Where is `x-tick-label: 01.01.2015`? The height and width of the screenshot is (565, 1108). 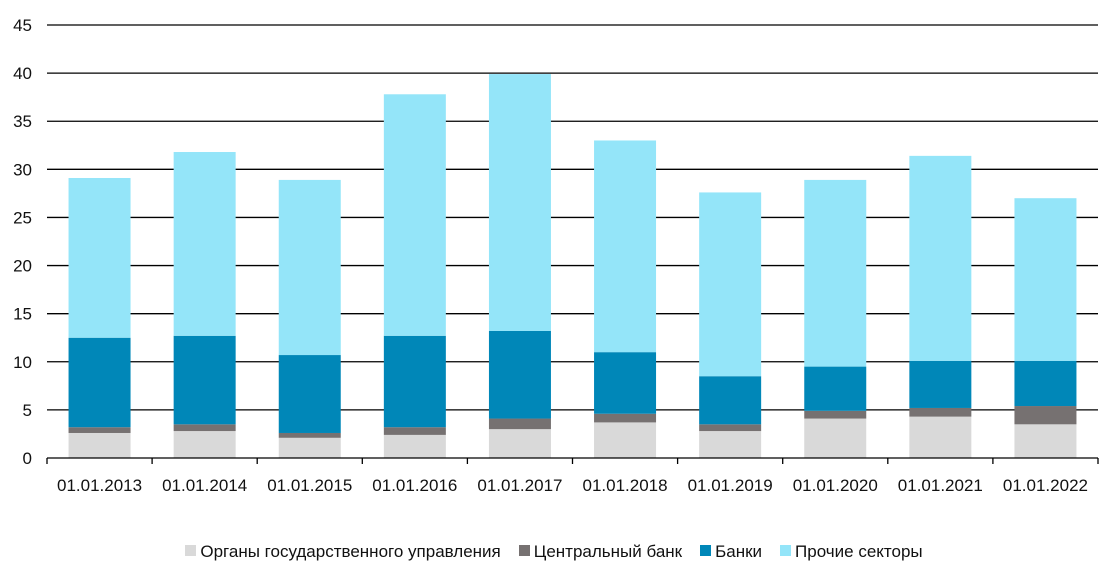 x-tick-label: 01.01.2015 is located at coordinates (309, 485).